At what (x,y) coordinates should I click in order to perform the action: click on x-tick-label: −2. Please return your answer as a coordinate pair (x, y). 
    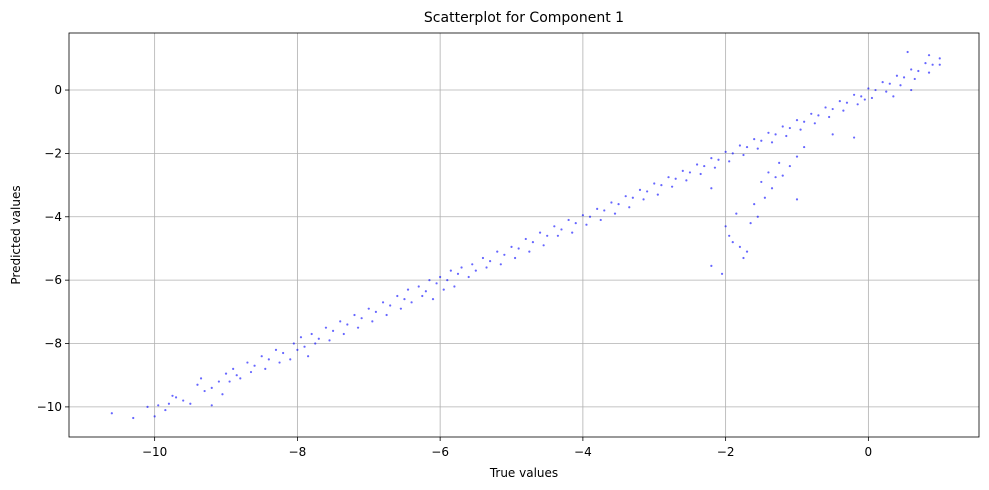
    Looking at the image, I should click on (726, 452).